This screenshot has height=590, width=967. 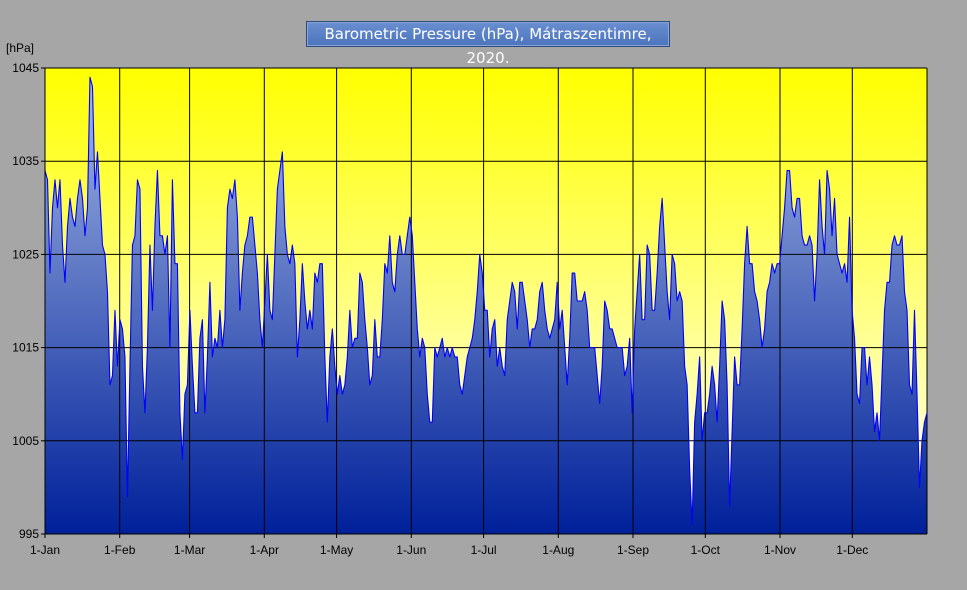 I want to click on x-tick-label: 1-Jun, so click(x=411, y=550).